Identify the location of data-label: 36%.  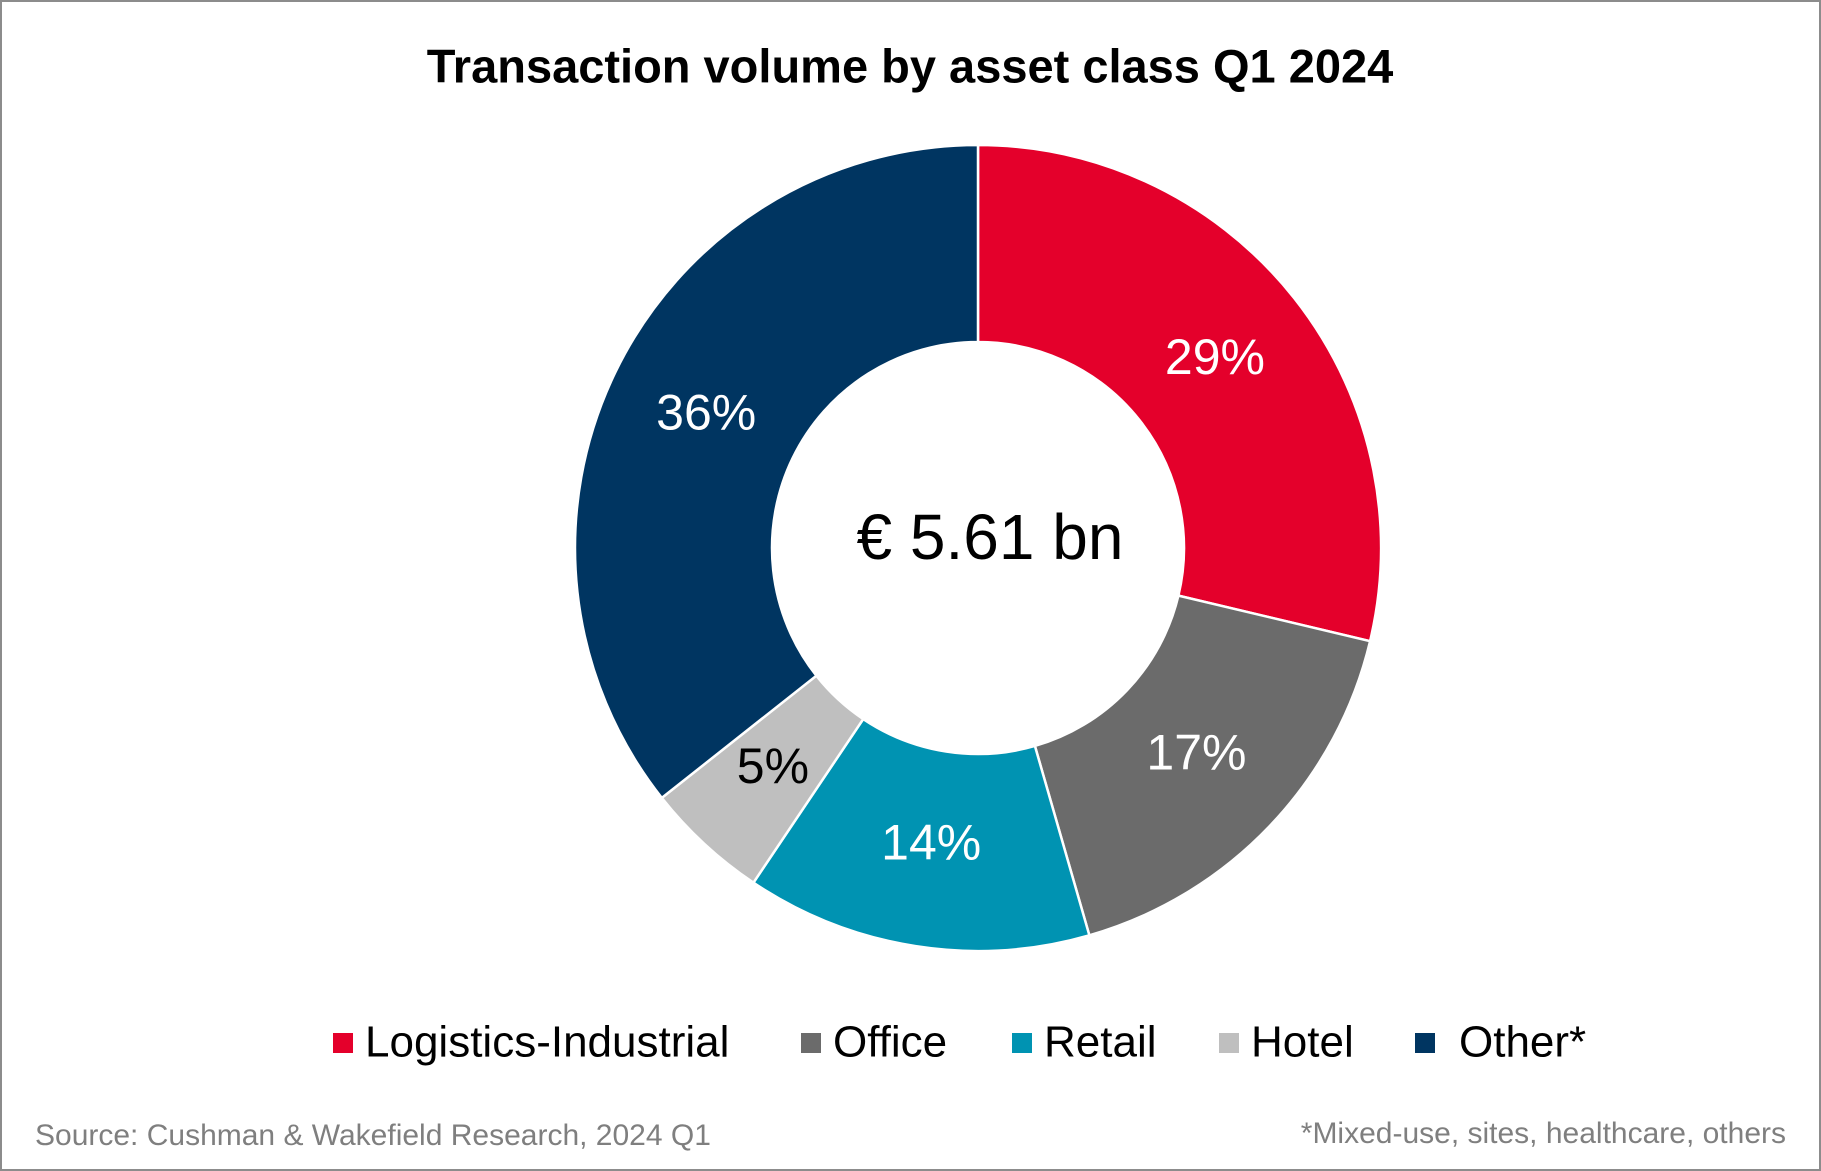
(706, 413).